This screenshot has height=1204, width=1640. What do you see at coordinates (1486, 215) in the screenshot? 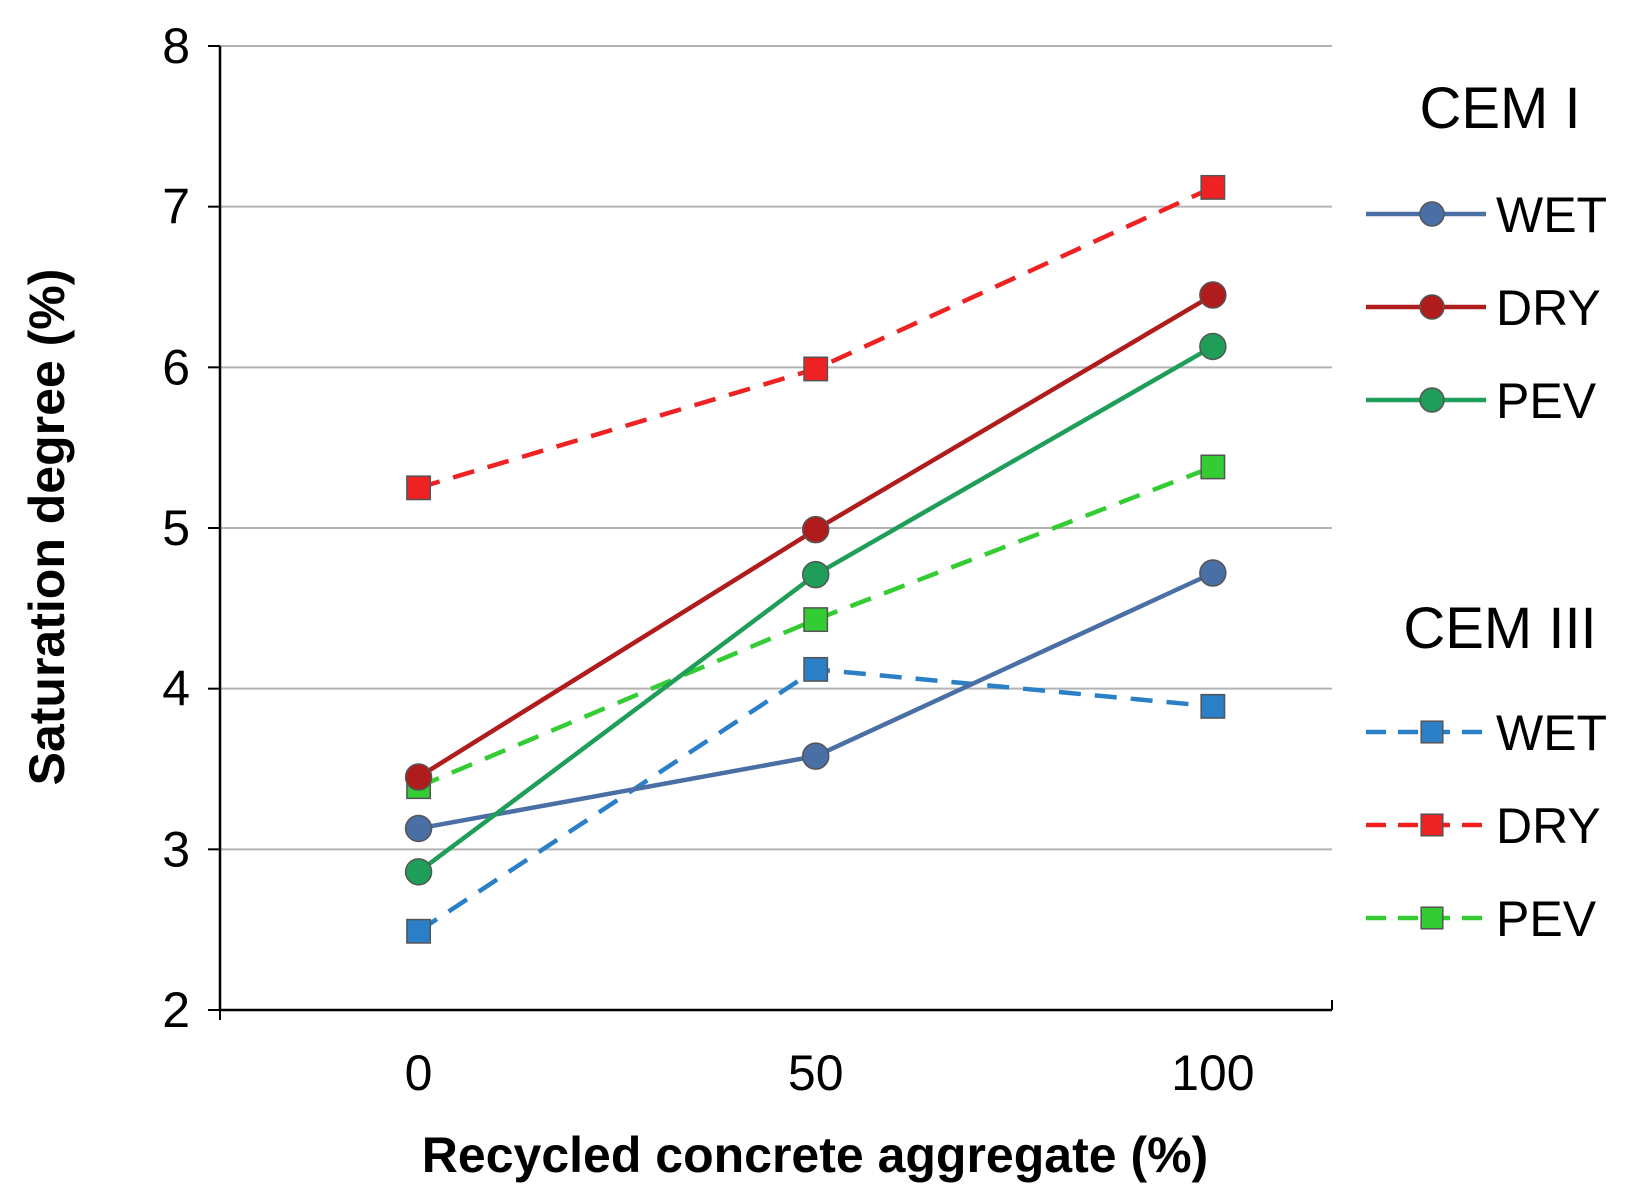
I see `legend-item-cem-i-wet: WET` at bounding box center [1486, 215].